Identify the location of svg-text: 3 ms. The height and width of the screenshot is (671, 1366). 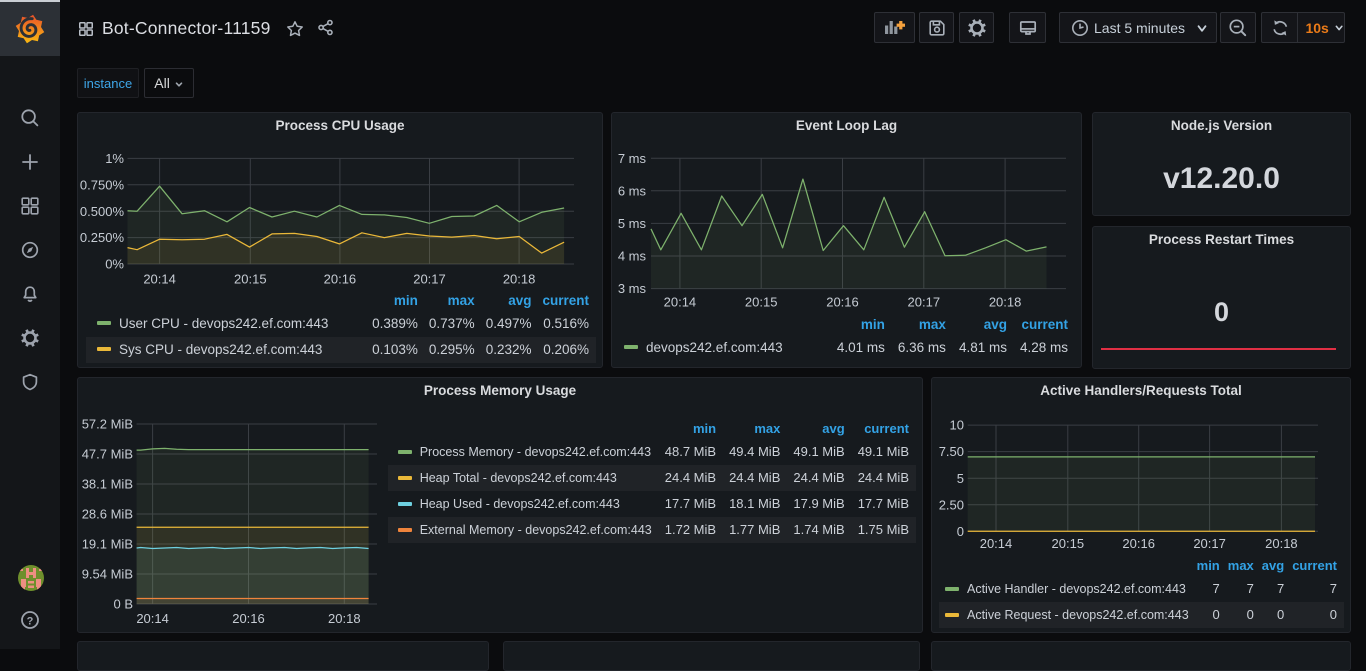
(632, 288).